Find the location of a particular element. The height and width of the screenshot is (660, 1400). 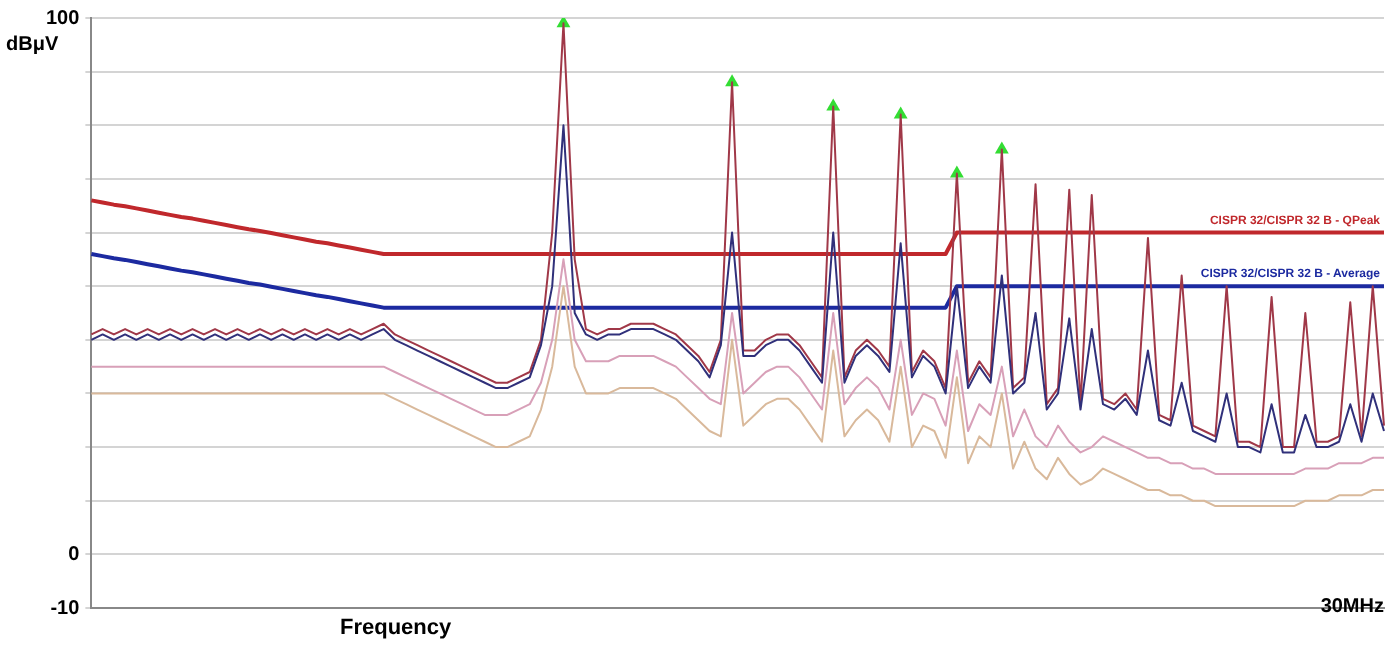

y-tick-label: 0 is located at coordinates (74, 554).